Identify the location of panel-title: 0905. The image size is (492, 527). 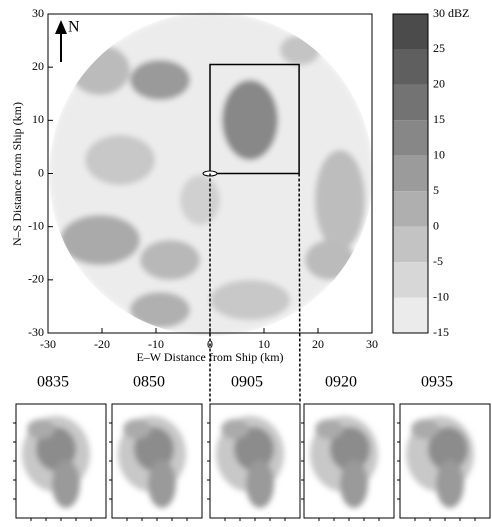
(247, 382).